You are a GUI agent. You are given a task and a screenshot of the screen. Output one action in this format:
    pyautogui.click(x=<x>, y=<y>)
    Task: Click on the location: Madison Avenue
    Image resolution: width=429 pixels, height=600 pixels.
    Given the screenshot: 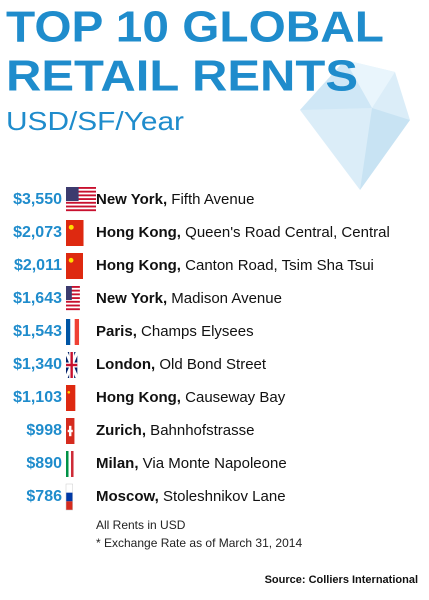 What is the action you would take?
    pyautogui.click(x=224, y=298)
    